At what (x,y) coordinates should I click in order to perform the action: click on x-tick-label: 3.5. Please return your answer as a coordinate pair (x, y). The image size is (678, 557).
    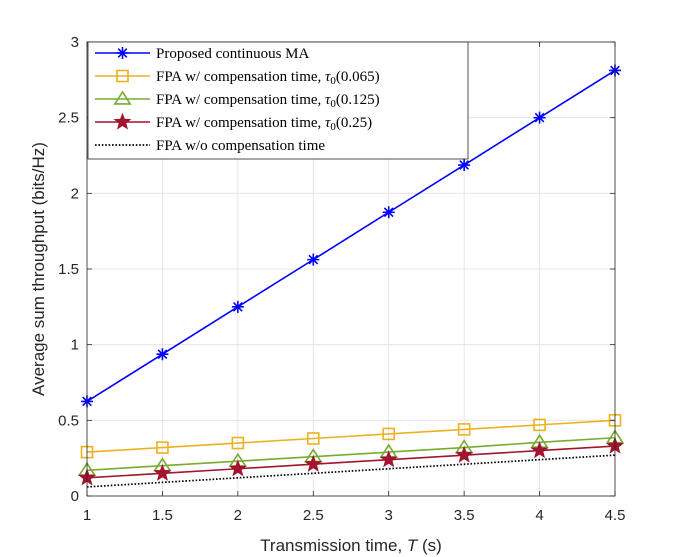
    Looking at the image, I should click on (464, 515).